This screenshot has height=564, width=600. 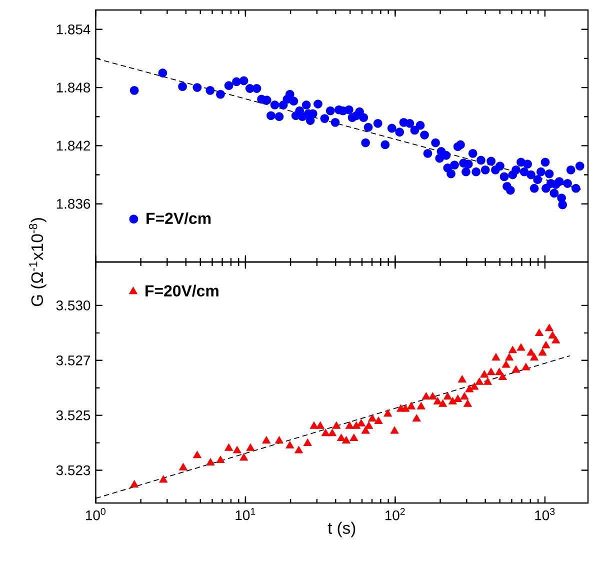 What do you see at coordinates (73, 415) in the screenshot?
I see `y-tick-label: 3.525` at bounding box center [73, 415].